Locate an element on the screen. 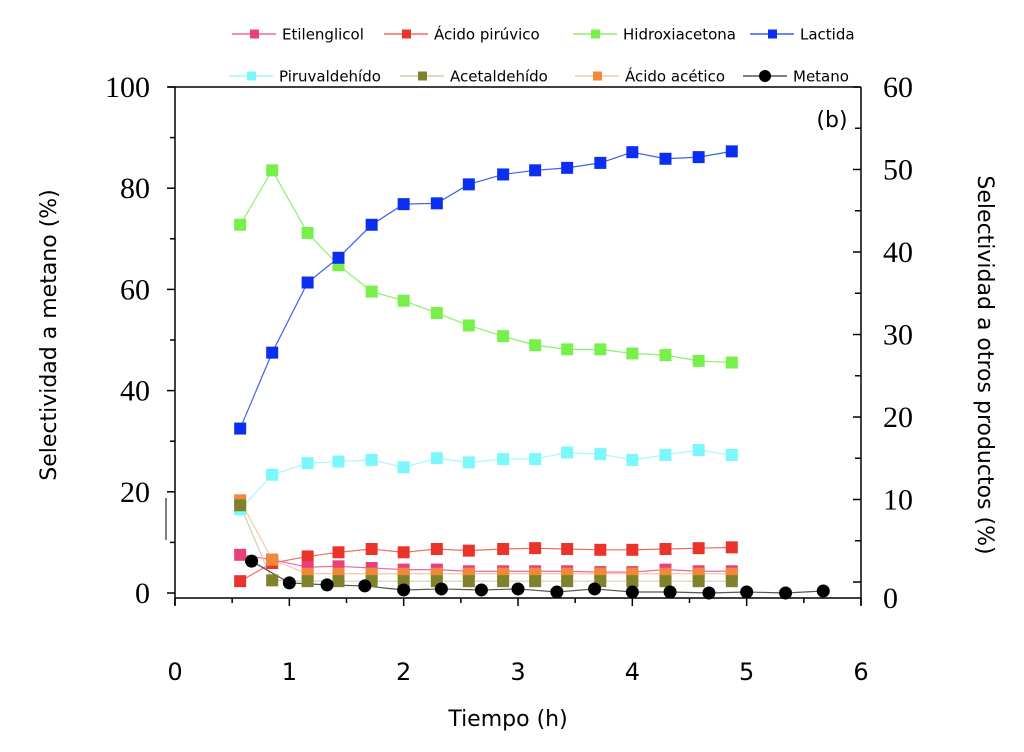 This screenshot has height=752, width=1024. x-tick-label: 5 is located at coordinates (746, 672).